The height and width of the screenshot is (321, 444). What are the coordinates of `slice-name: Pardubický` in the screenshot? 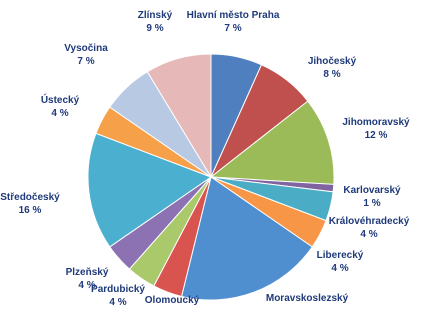 It's located at (118, 289).